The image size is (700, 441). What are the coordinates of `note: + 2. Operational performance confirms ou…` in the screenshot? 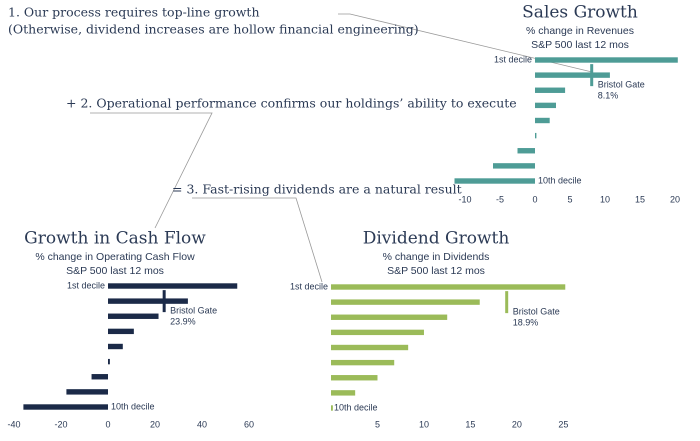 It's located at (291, 103).